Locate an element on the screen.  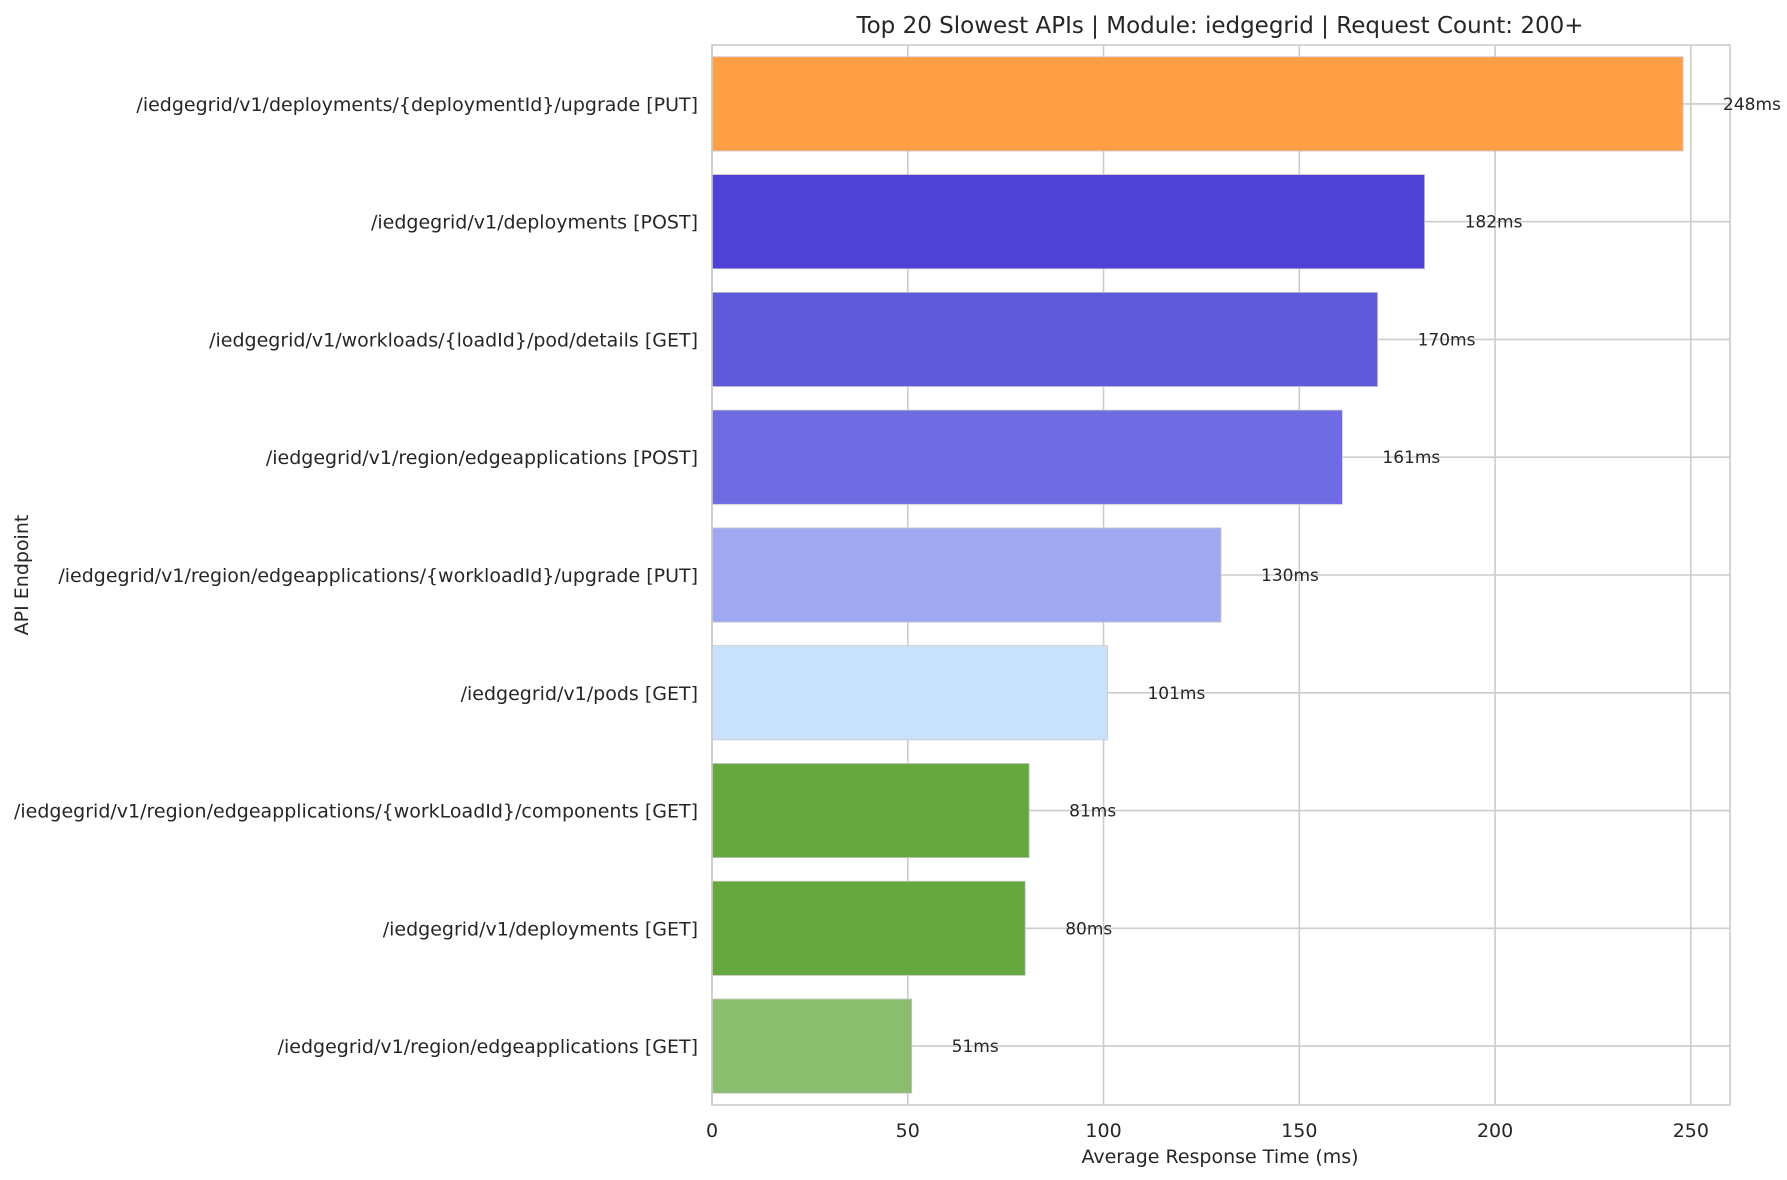
data-label: 81ms is located at coordinates (1092, 812).